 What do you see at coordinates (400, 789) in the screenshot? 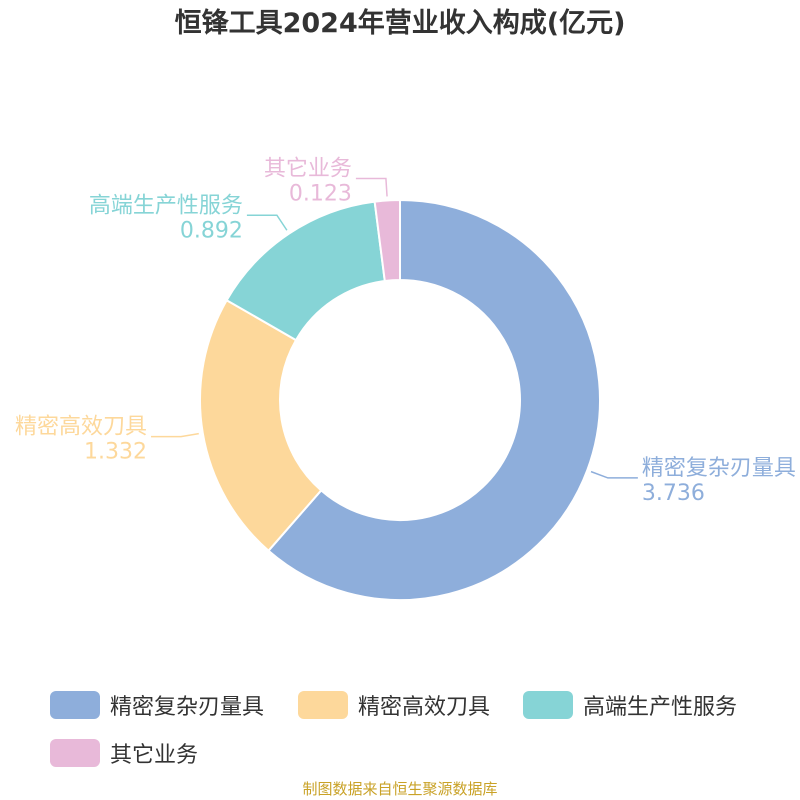
I see `data-source-note: 制图数据来自恒生聚源数据库` at bounding box center [400, 789].